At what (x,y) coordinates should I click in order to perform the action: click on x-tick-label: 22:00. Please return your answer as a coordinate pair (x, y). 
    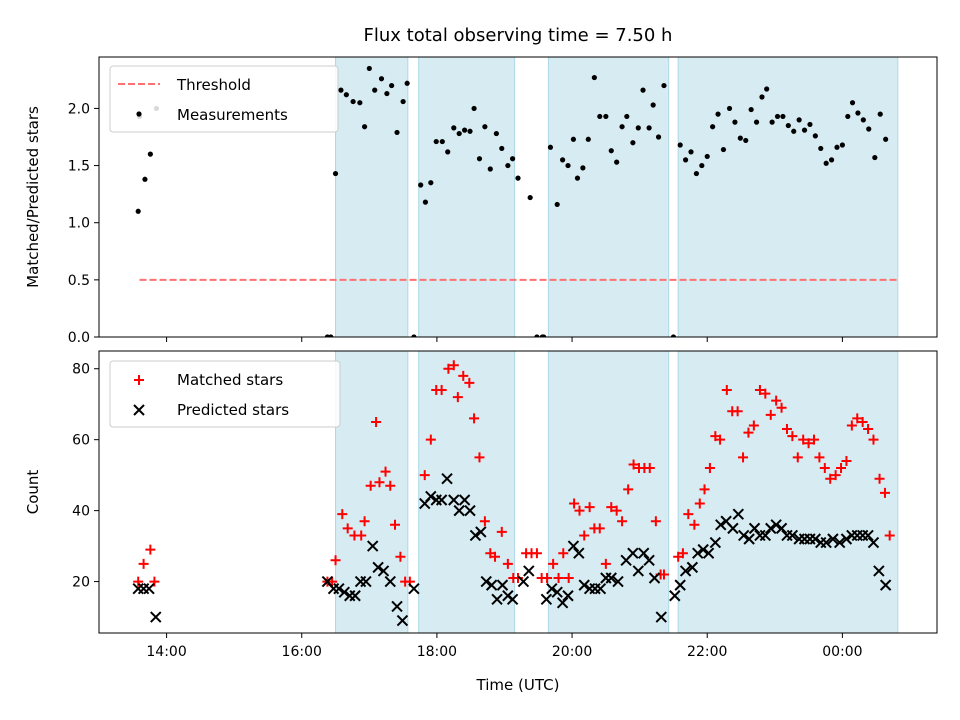
    Looking at the image, I should click on (707, 652).